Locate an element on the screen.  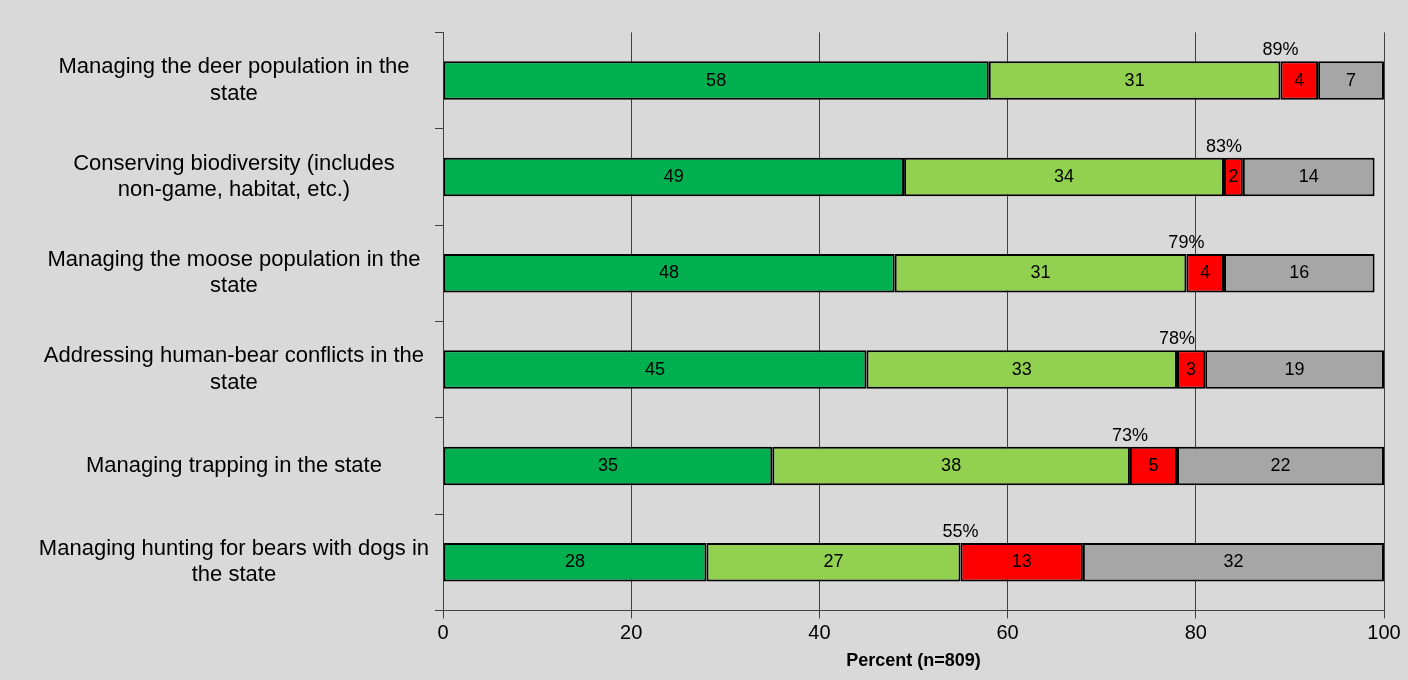
data-label: 38 is located at coordinates (951, 464).